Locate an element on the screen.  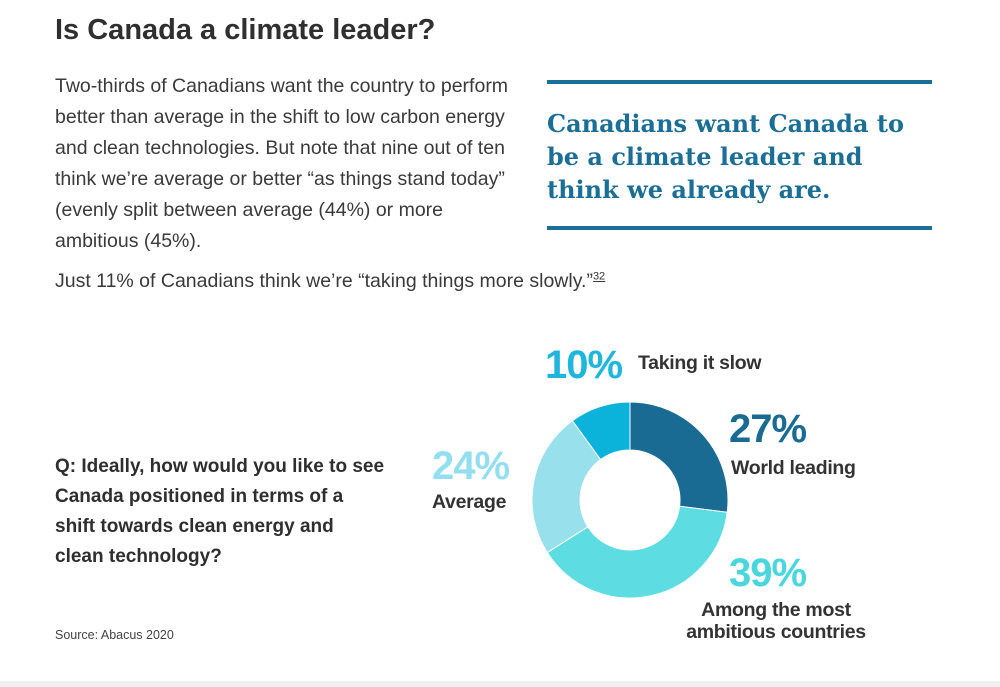
footnote-link: 32 is located at coordinates (599, 276).